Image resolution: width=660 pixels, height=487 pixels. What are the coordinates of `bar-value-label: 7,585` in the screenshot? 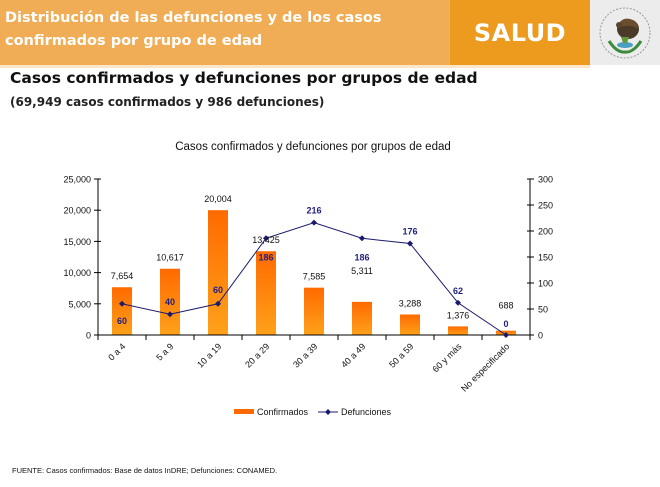 It's located at (314, 277).